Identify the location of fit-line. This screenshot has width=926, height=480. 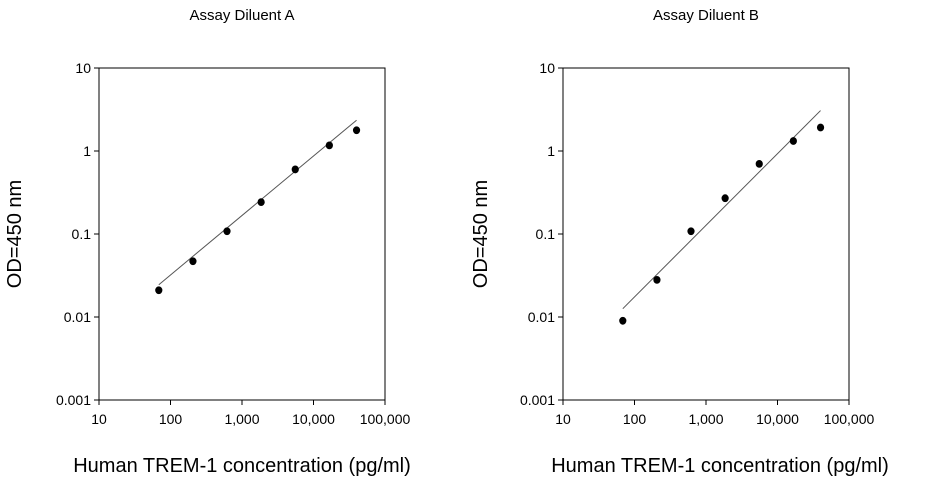
(721, 210).